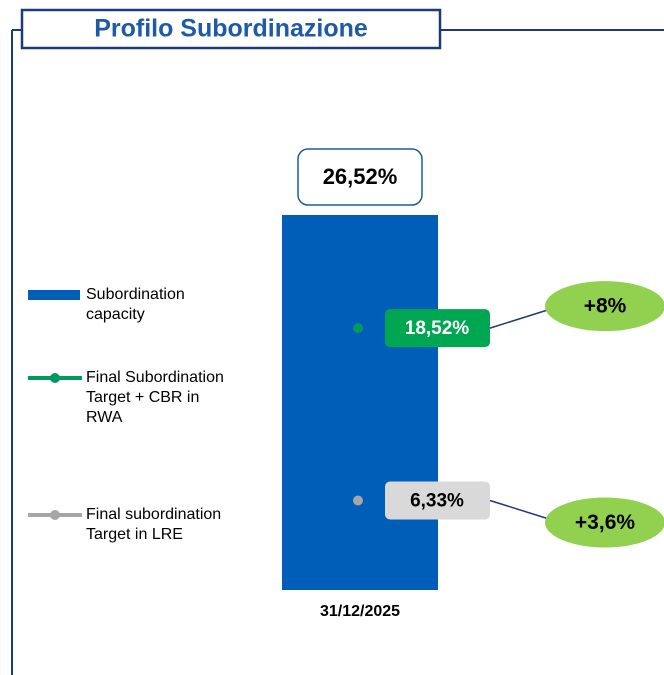 Image resolution: width=664 pixels, height=675 pixels. Describe the element at coordinates (154, 524) in the screenshot. I see `legend-label: Final subordination Target in LRE` at that location.